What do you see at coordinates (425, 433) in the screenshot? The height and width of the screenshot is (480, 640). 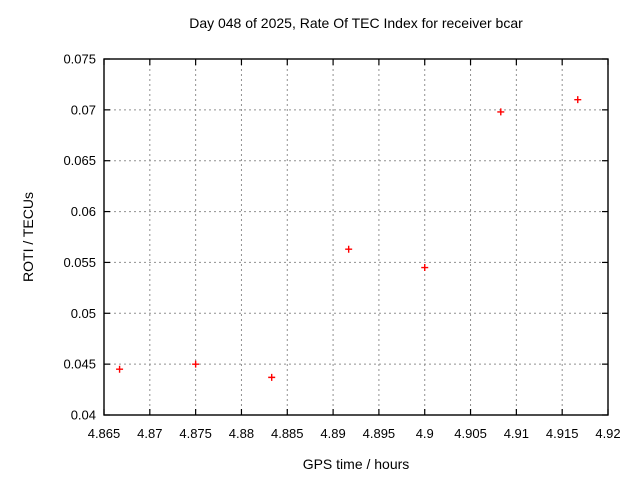 I see `x-tick-label: 4.9` at bounding box center [425, 433].